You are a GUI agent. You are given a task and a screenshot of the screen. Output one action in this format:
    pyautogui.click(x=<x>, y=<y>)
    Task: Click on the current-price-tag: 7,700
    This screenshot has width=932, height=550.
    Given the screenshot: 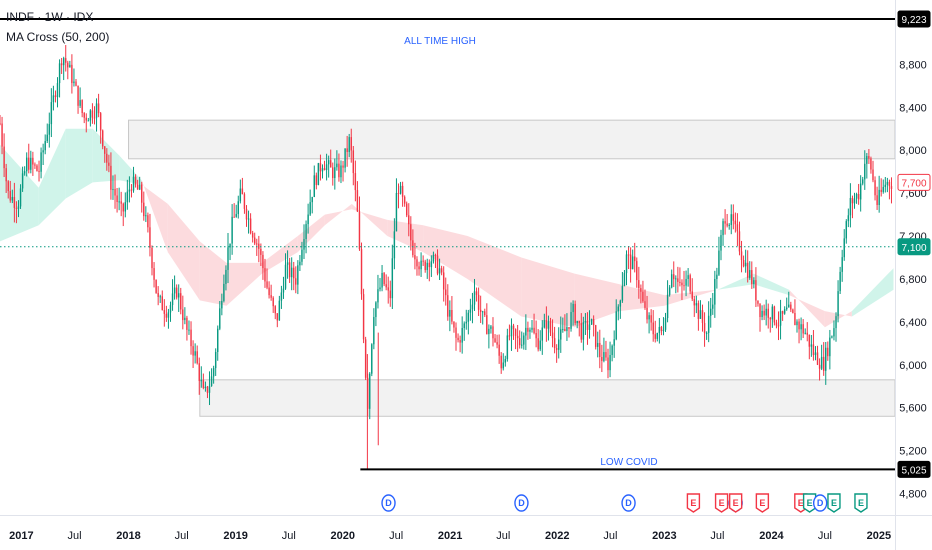 What is the action you would take?
    pyautogui.click(x=914, y=182)
    